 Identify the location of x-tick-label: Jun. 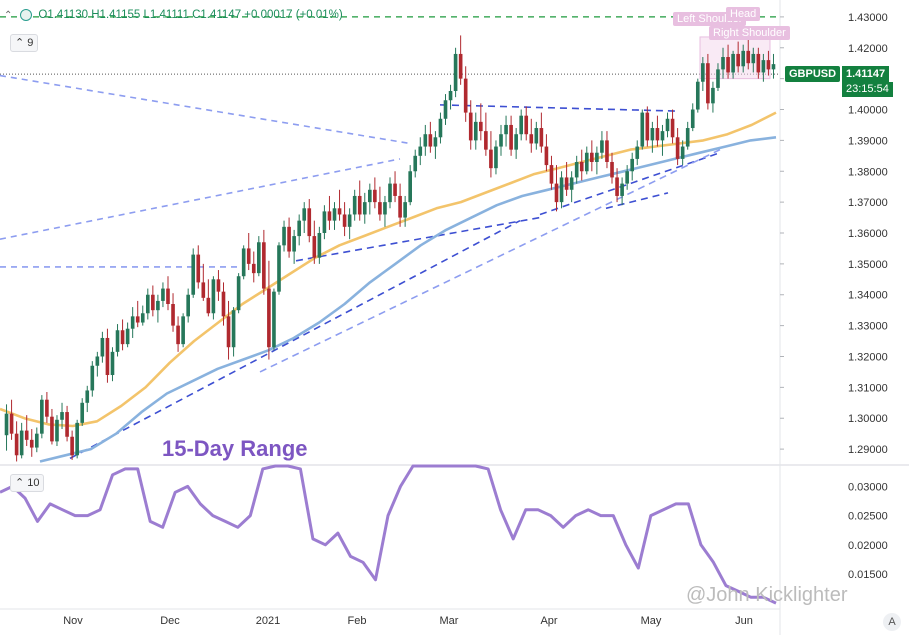
(744, 621).